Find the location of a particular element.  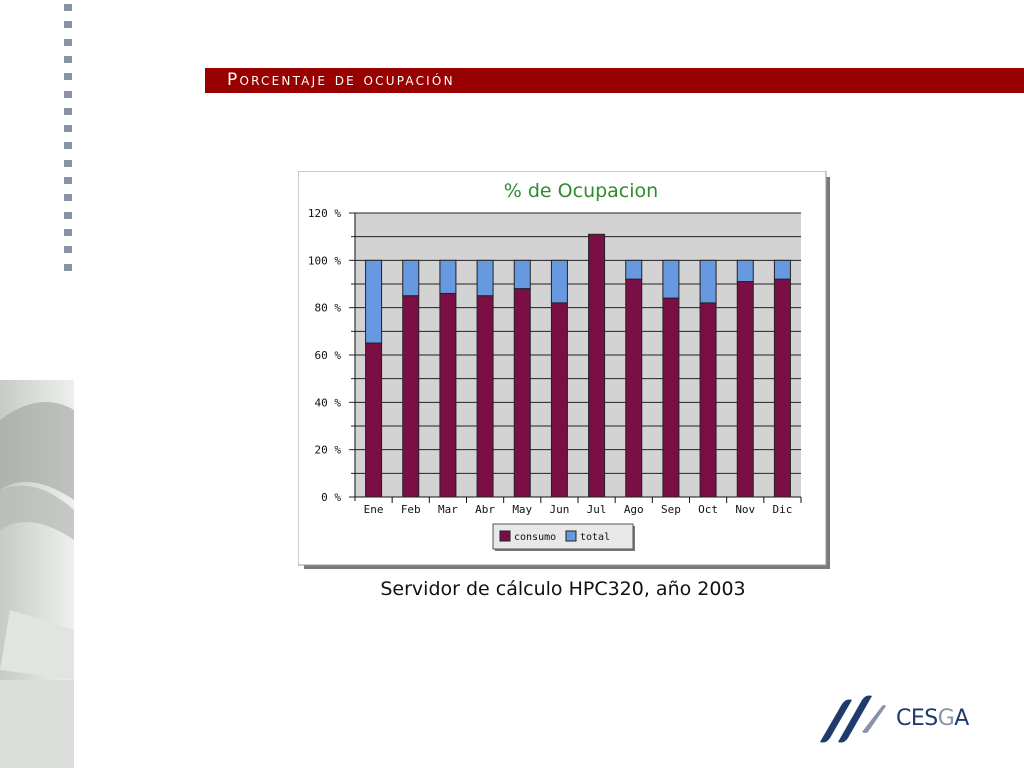

y-tick-label: 100 % is located at coordinates (324, 260).